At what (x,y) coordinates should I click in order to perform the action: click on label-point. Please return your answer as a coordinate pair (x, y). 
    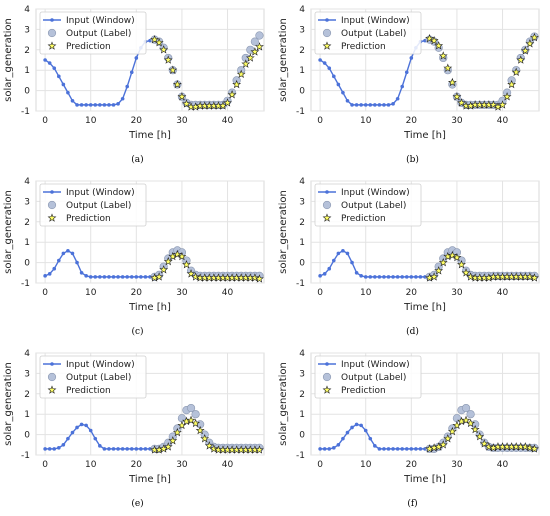
    Looking at the image, I should click on (254, 41).